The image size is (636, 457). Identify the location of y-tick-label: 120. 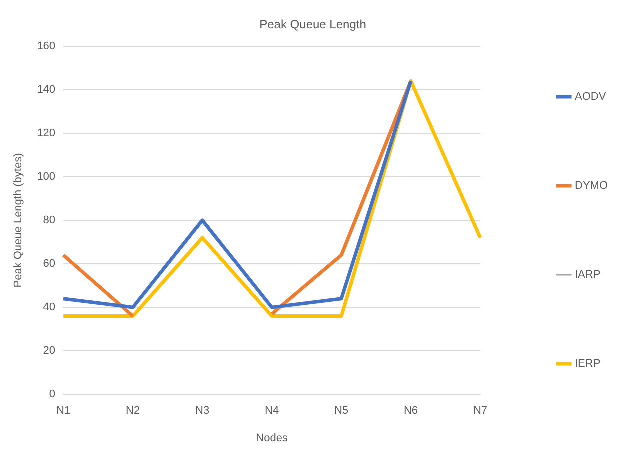
(46, 133).